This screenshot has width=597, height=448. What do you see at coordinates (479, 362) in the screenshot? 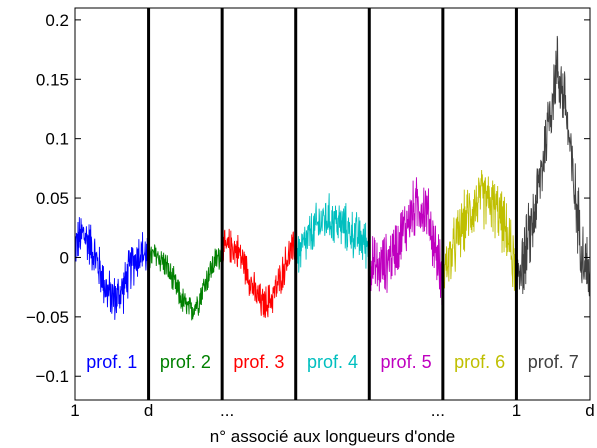
I see `series-label-6: prof. 6` at bounding box center [479, 362].